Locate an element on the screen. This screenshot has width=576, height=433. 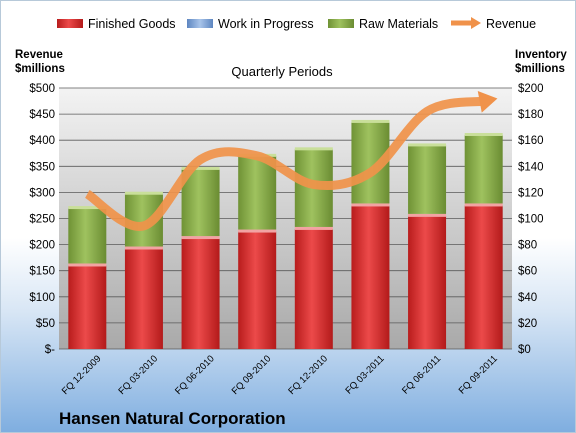
left-tick-label: $- is located at coordinates (50, 350).